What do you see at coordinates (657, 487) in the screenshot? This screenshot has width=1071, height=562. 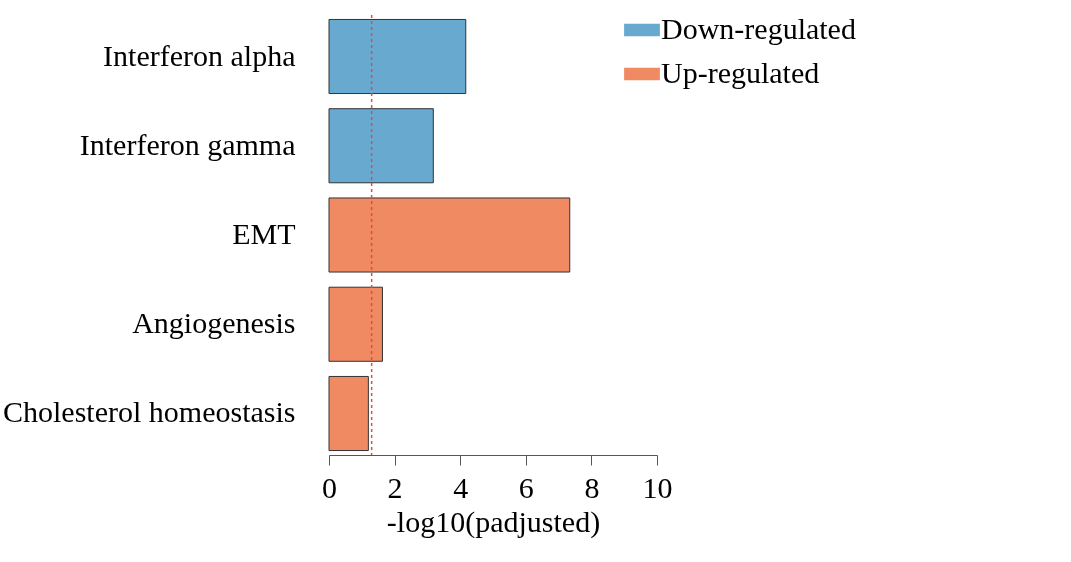 I see `x-tick-label: 10` at bounding box center [657, 487].